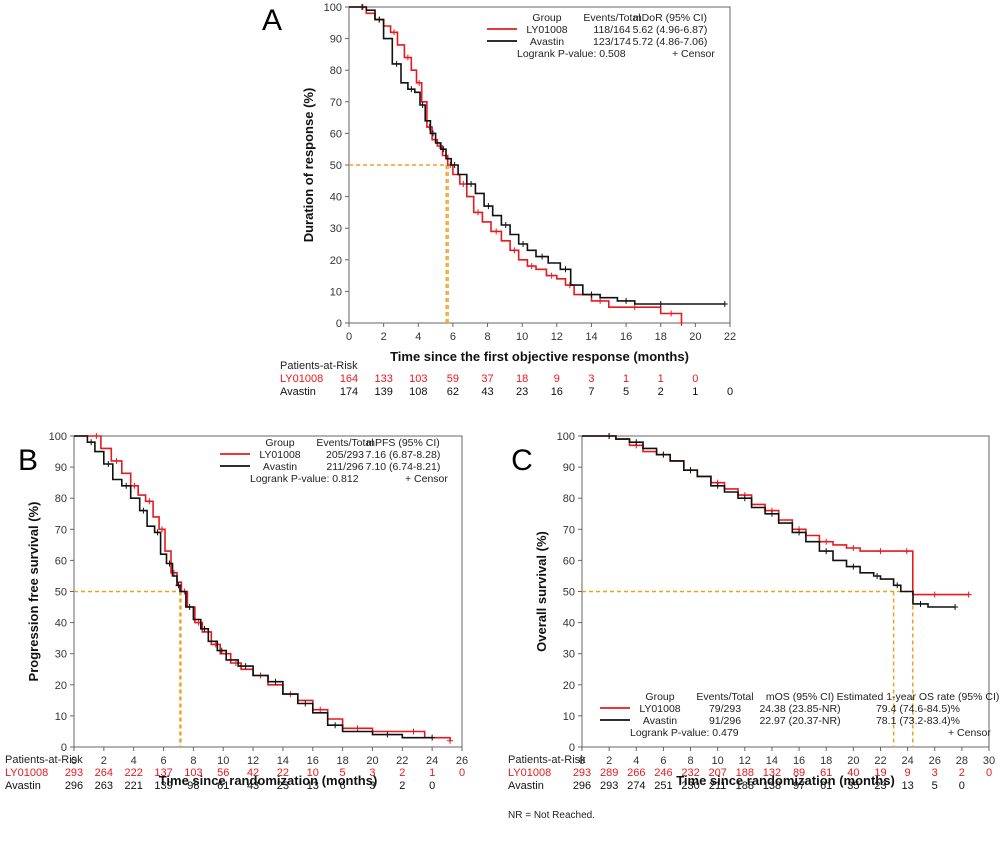 The width and height of the screenshot is (1000, 844). Describe the element at coordinates (33, 592) in the screenshot. I see `y-axis-label: Progression free survival (%)` at that location.